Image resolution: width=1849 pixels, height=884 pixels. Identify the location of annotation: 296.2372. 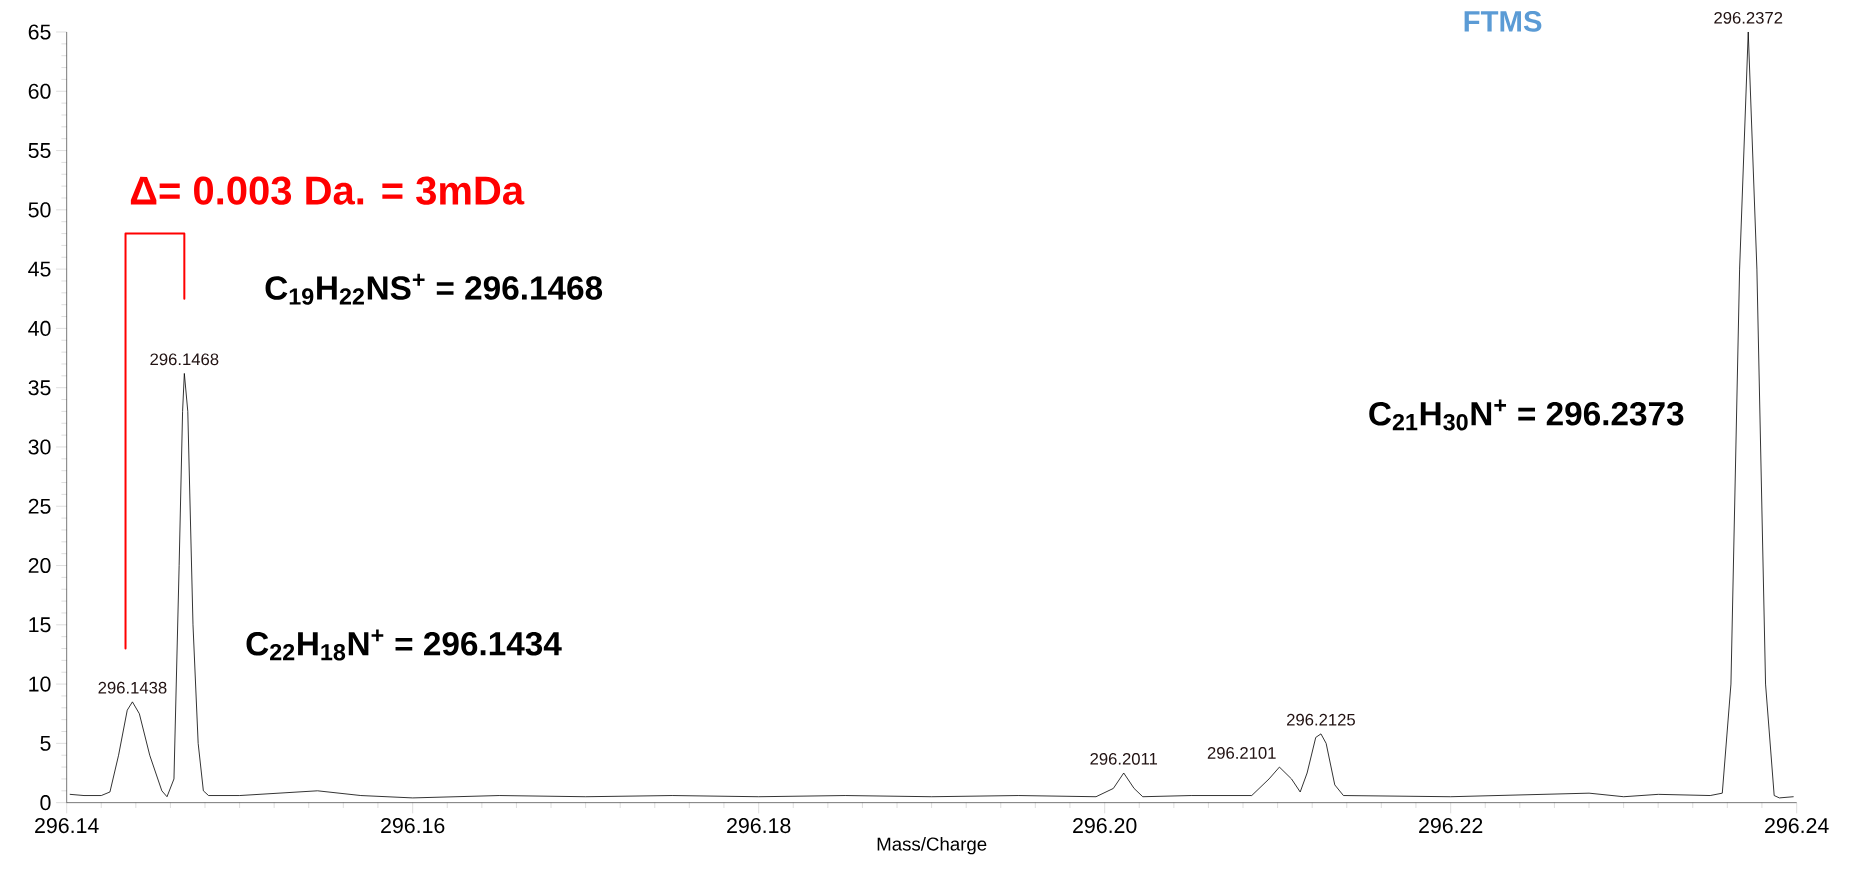
(1748, 17).